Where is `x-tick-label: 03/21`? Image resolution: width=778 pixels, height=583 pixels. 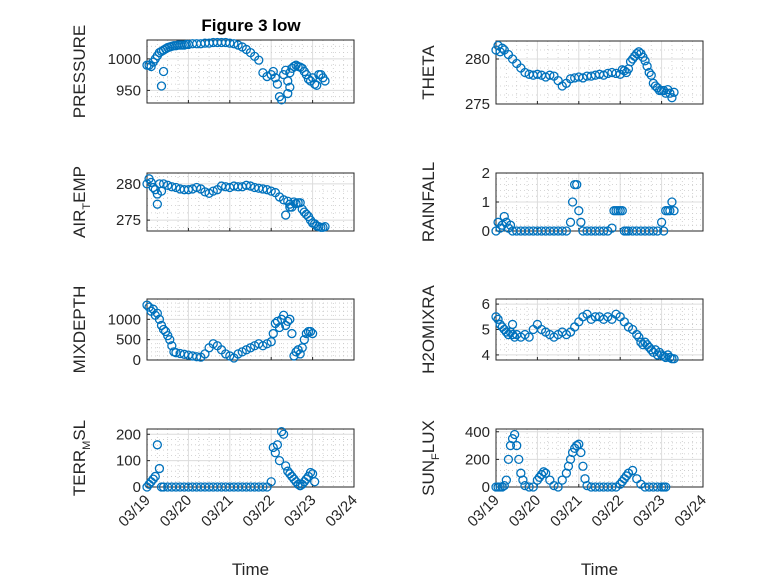
x-tick-label: 03/21 is located at coordinates (566, 511).